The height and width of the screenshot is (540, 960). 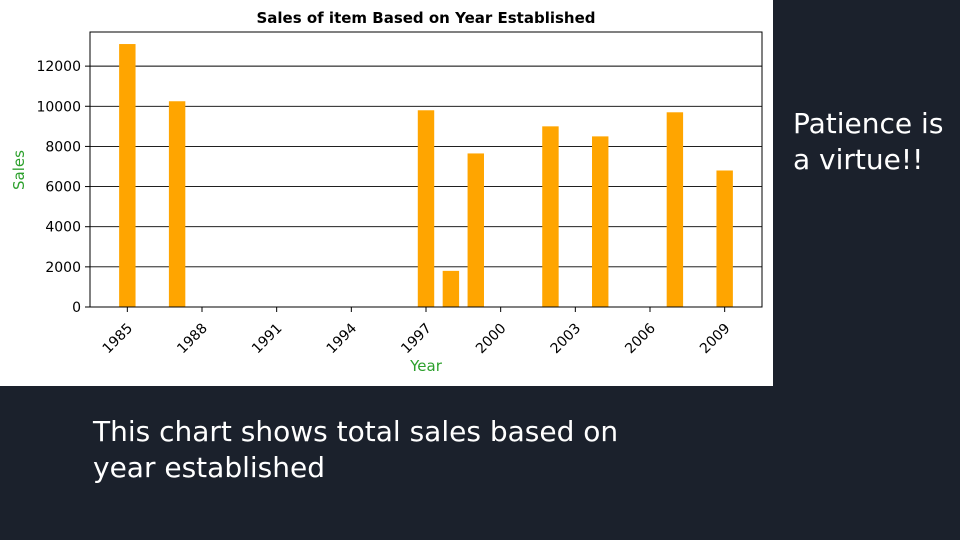 What do you see at coordinates (267, 339) in the screenshot?
I see `x-tick-label: 1991` at bounding box center [267, 339].